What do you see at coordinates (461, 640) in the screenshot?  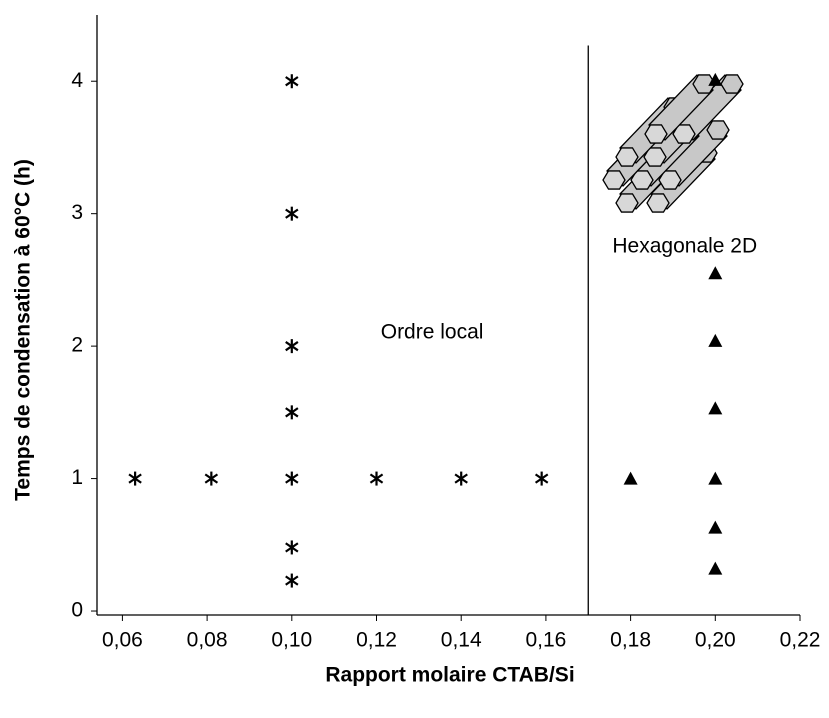 I see `x-tick-label: 0,14` at bounding box center [461, 640].